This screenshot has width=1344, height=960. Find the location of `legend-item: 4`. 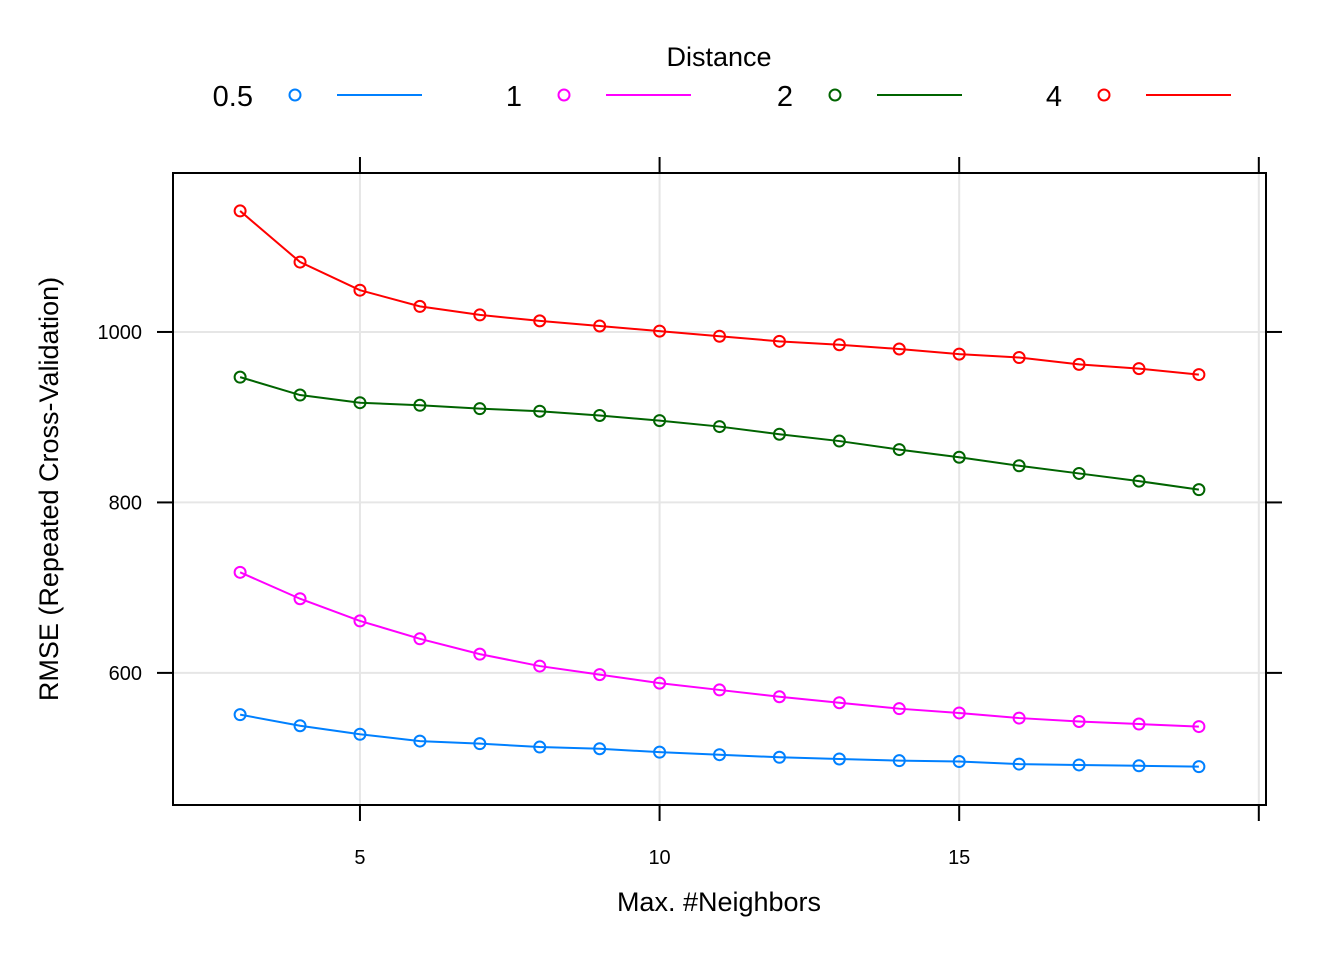

legend-item: 4 is located at coordinates (1138, 97).